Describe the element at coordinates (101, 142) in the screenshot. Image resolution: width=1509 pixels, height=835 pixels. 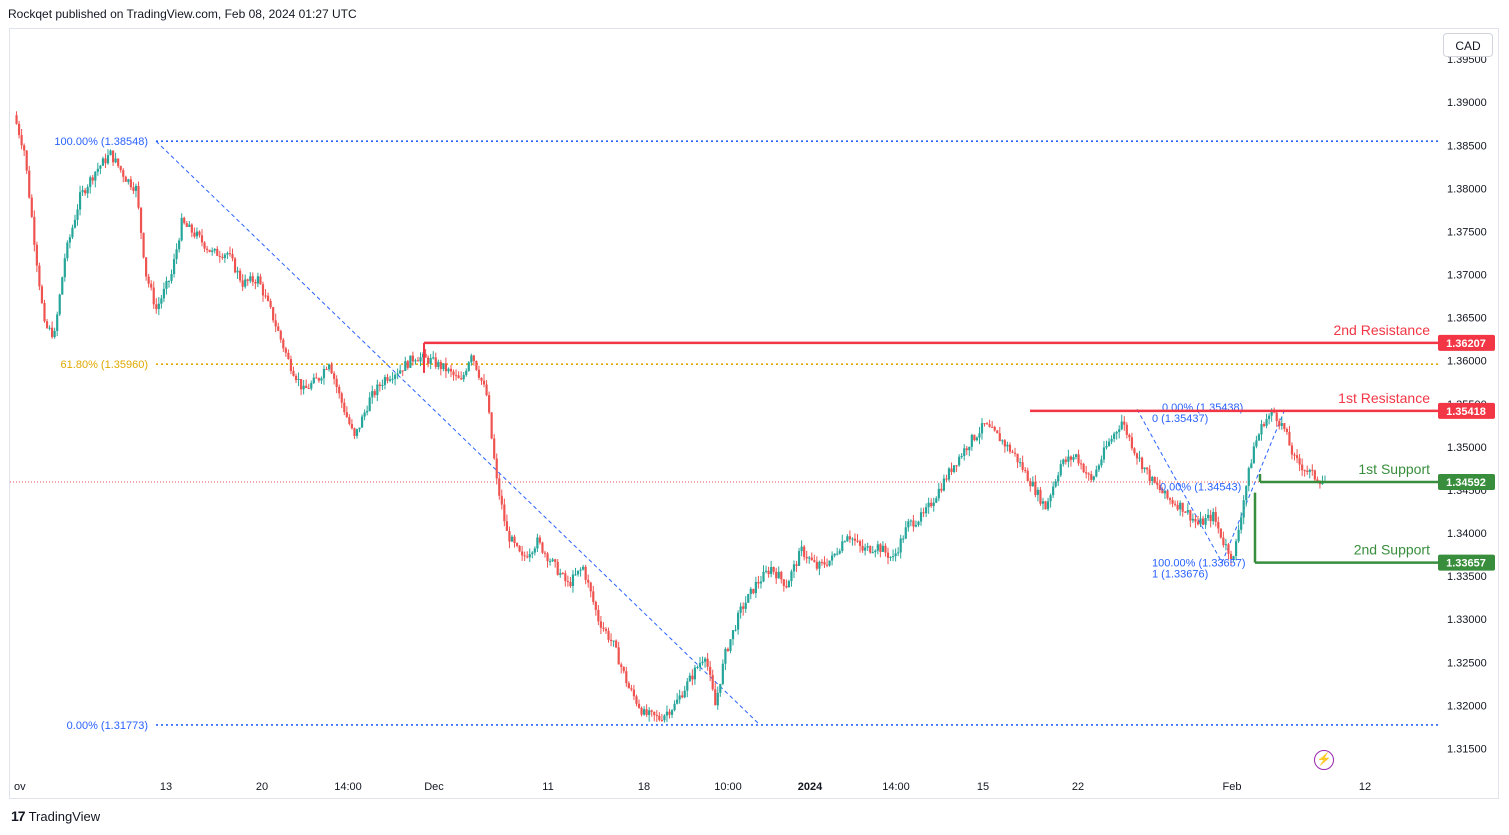
I see `fib-level-label: 100.00% (1.38548)` at that location.